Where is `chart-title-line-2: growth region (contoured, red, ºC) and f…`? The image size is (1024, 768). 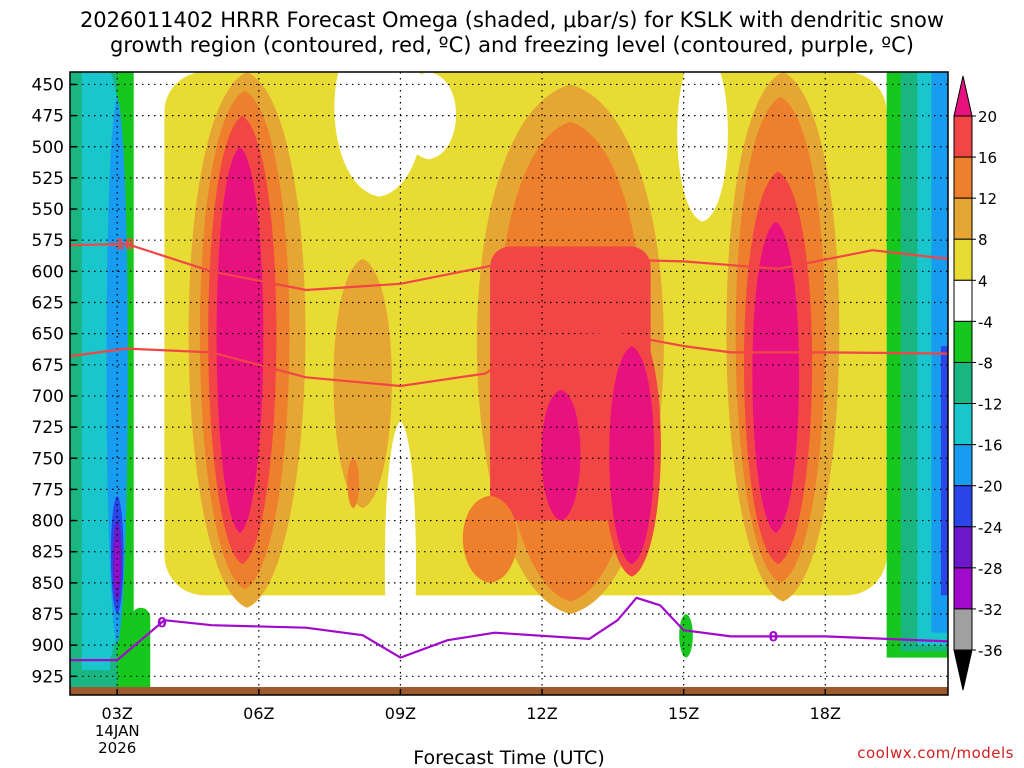 chart-title-line-2: growth region (contoured, red, ºC) and f… is located at coordinates (512, 45).